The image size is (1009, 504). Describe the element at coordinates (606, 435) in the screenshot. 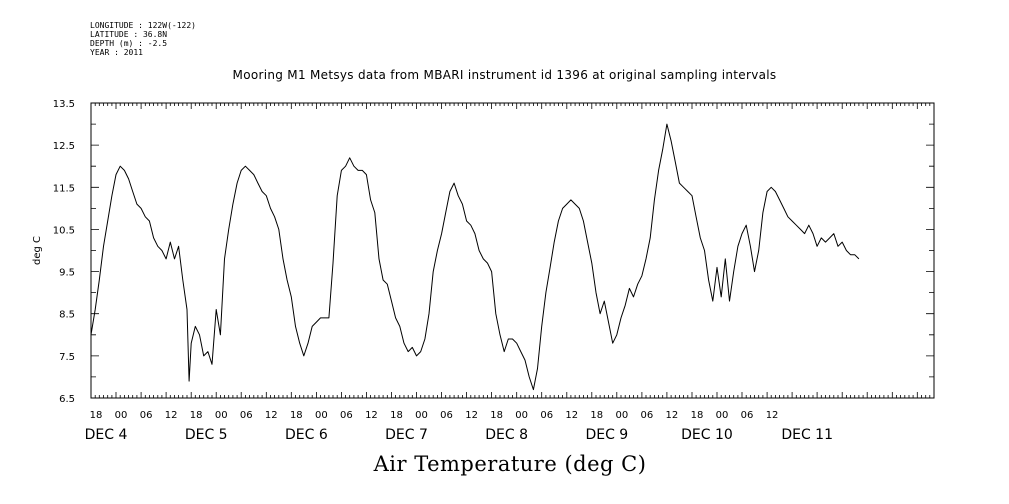

I see `x-day-label: DEC 9` at that location.